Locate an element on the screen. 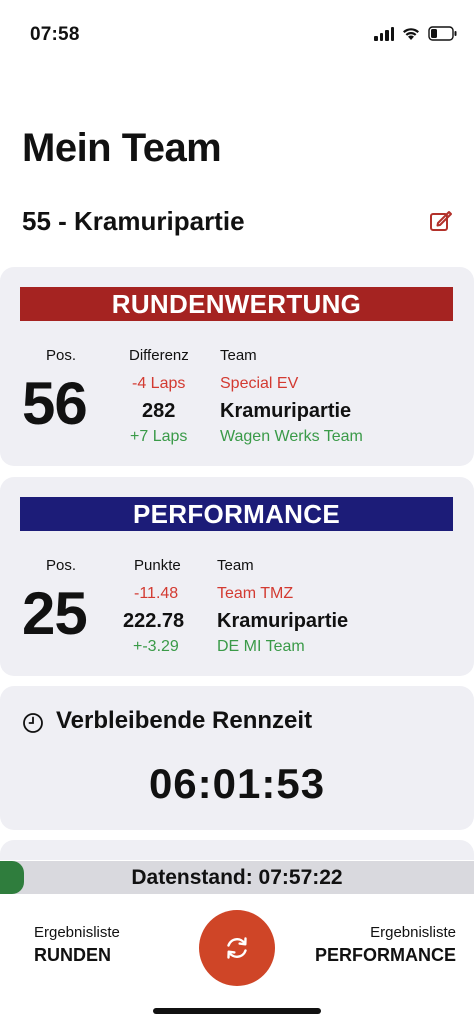 Image resolution: width=474 pixels, height=1024 pixels. runden-team-label: Team is located at coordinates (238, 355).